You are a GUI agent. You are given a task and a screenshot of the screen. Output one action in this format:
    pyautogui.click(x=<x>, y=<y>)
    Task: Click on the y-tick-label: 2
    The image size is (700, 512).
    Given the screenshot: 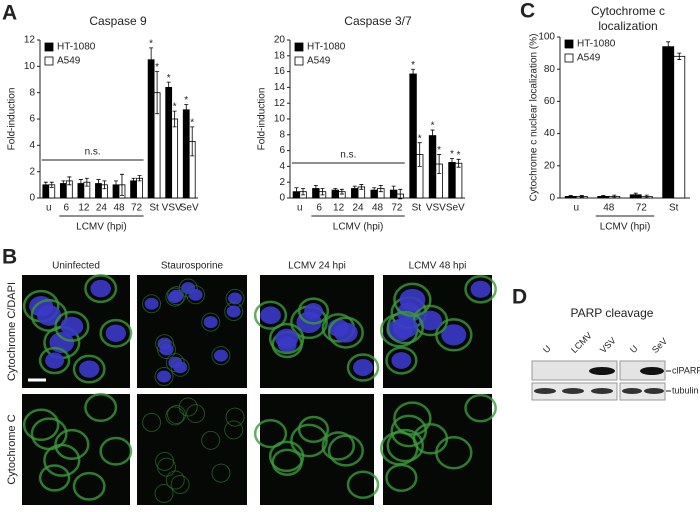 What is the action you would take?
    pyautogui.click(x=32, y=171)
    